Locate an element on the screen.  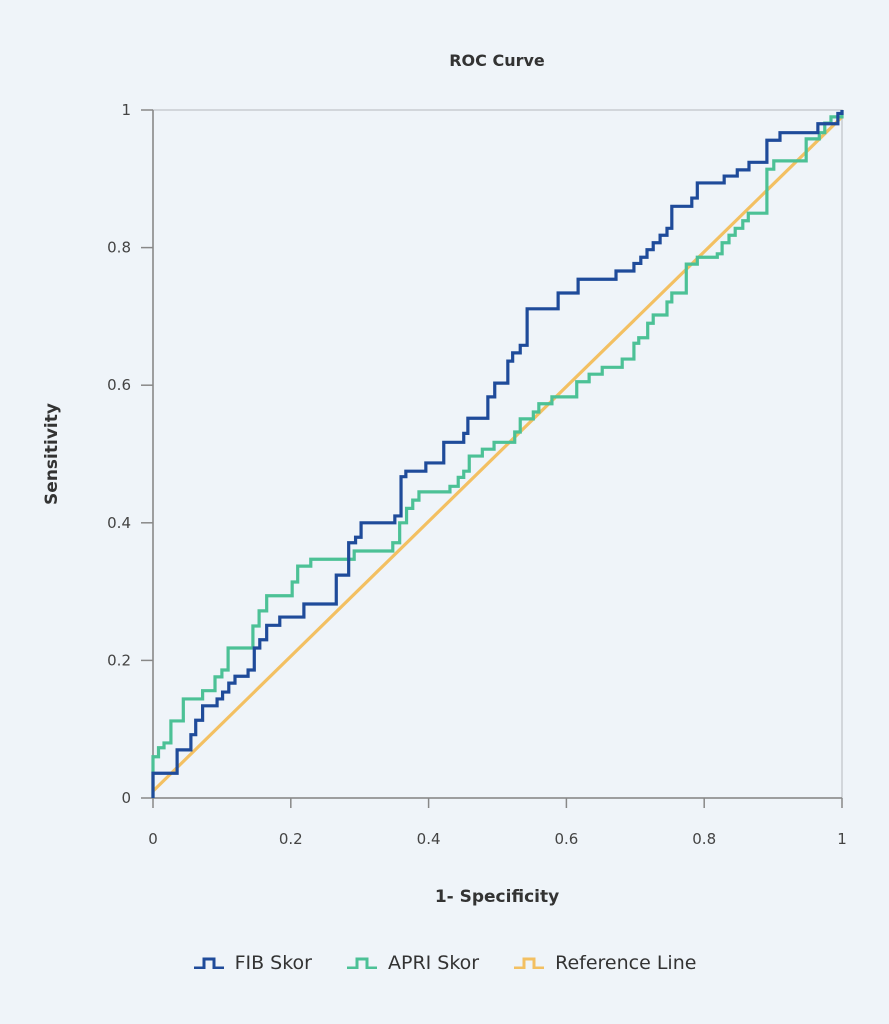
y-axis-label: Sensitivity is located at coordinates (52, 454).